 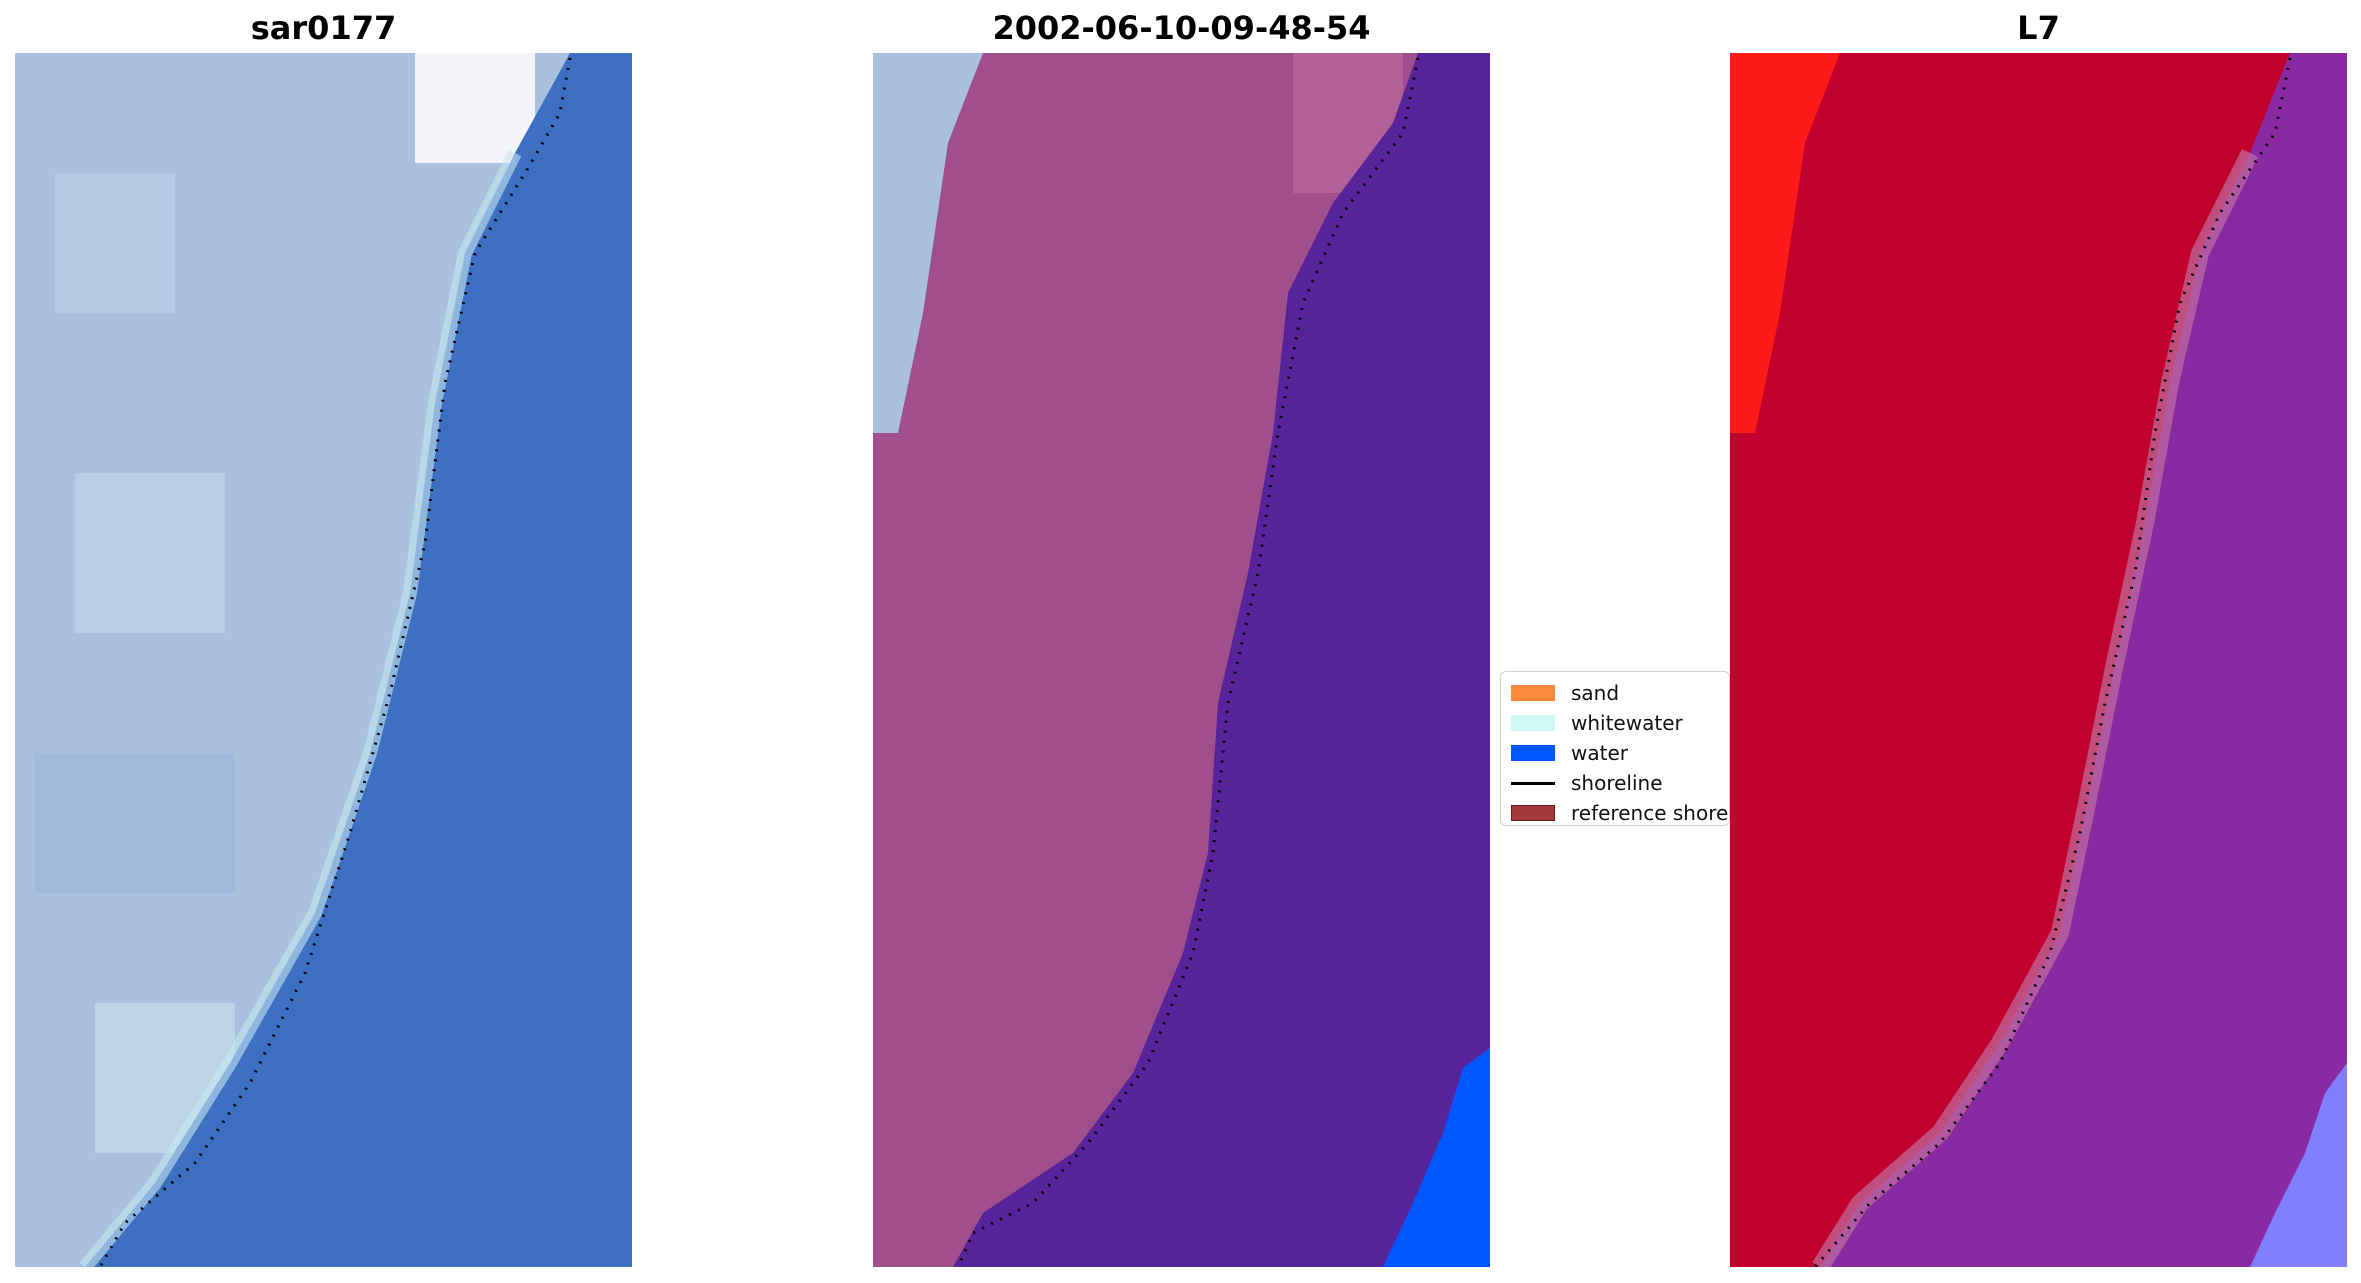 What do you see at coordinates (1599, 753) in the screenshot?
I see `legend-label-water: water` at bounding box center [1599, 753].